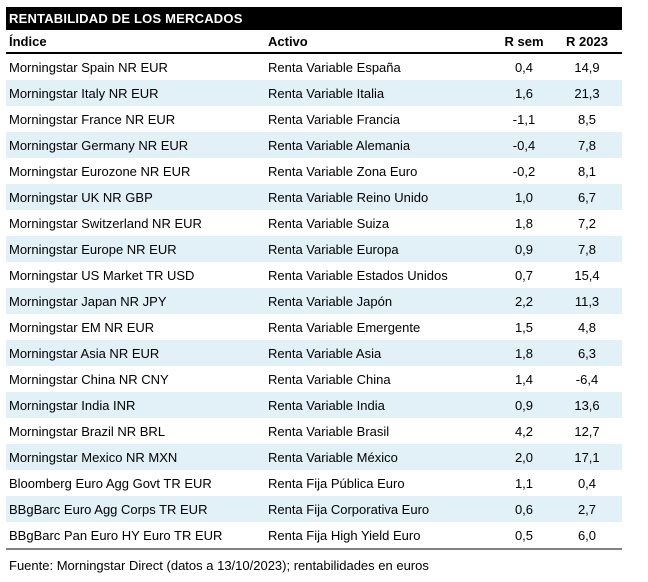  Describe the element at coordinates (334, 67) in the screenshot. I see `cell-activo: Renta Variable España` at that location.